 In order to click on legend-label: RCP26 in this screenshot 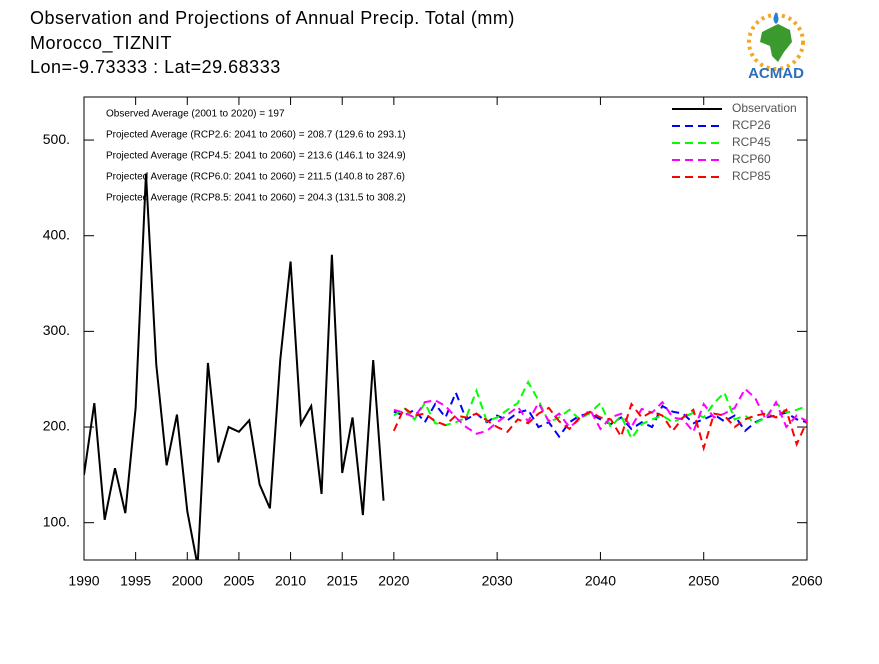, I will do `click(751, 125)`.